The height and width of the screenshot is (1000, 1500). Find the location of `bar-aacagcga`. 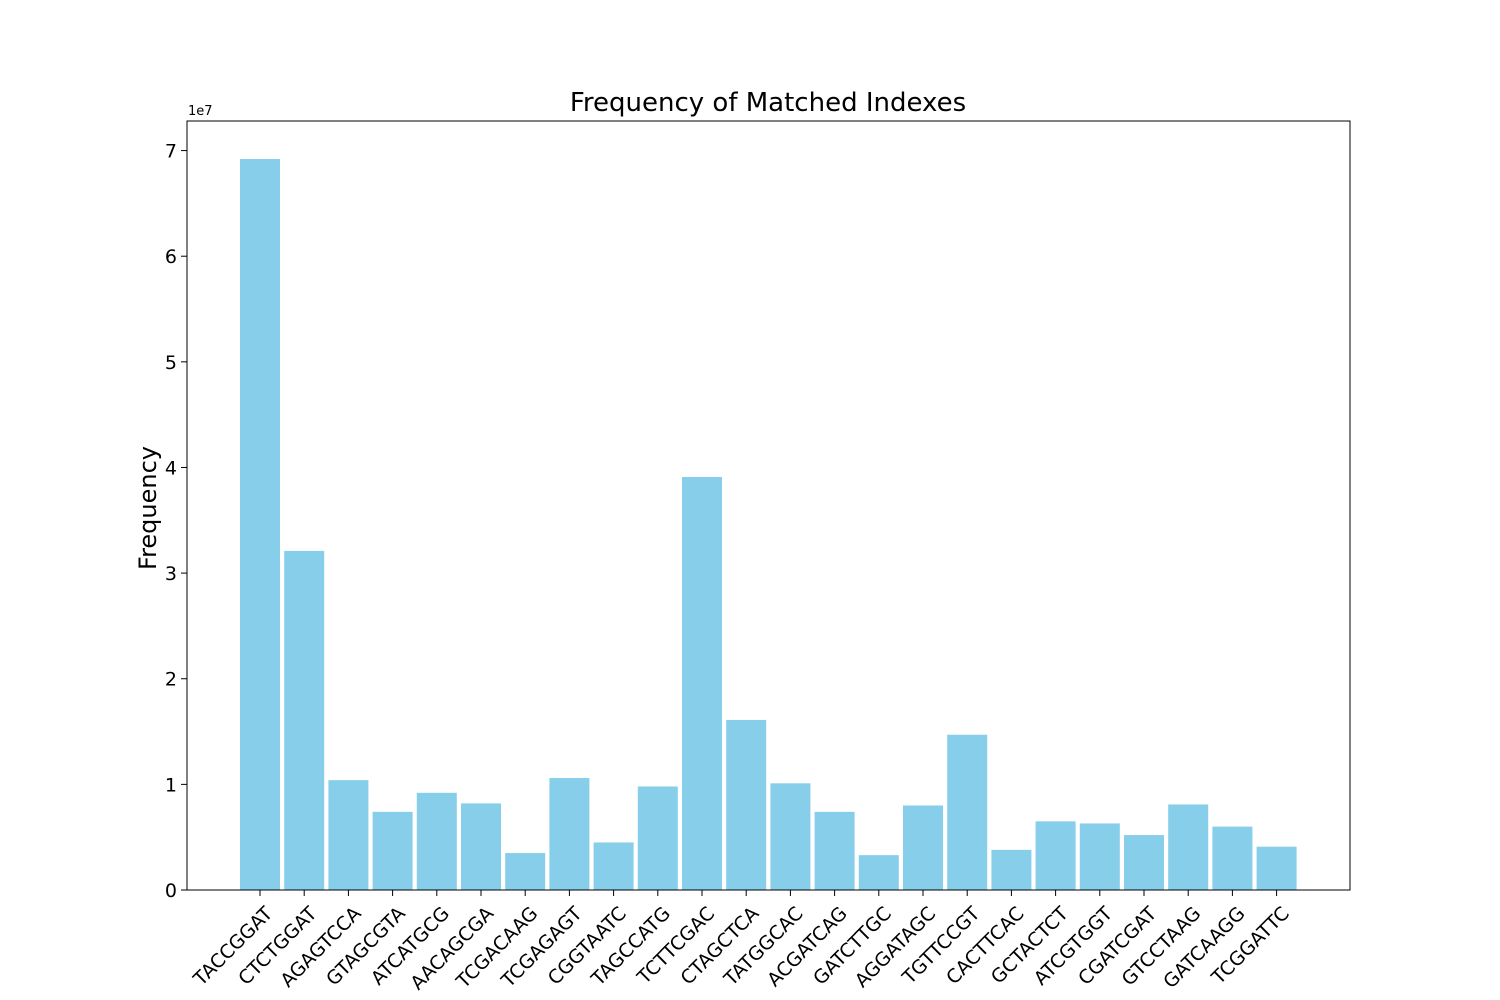

bar-aacagcga is located at coordinates (481, 846).